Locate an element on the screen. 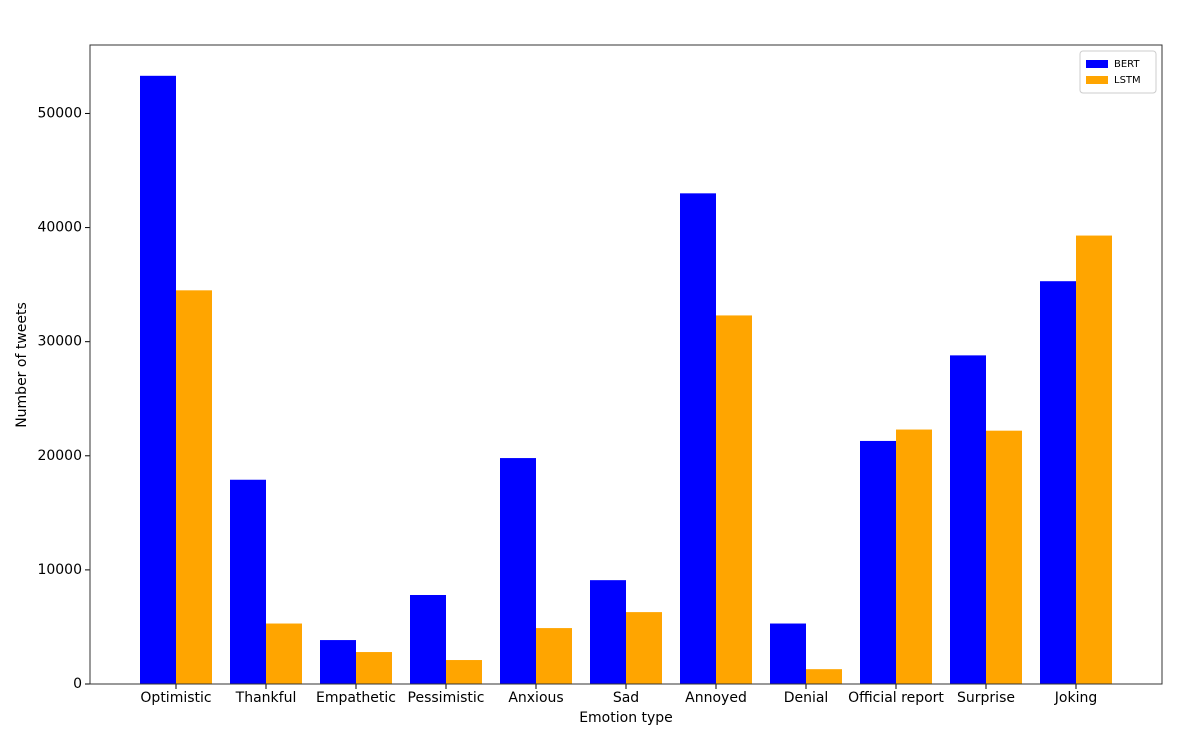  legend: BERT LSTM is located at coordinates (1118, 72).